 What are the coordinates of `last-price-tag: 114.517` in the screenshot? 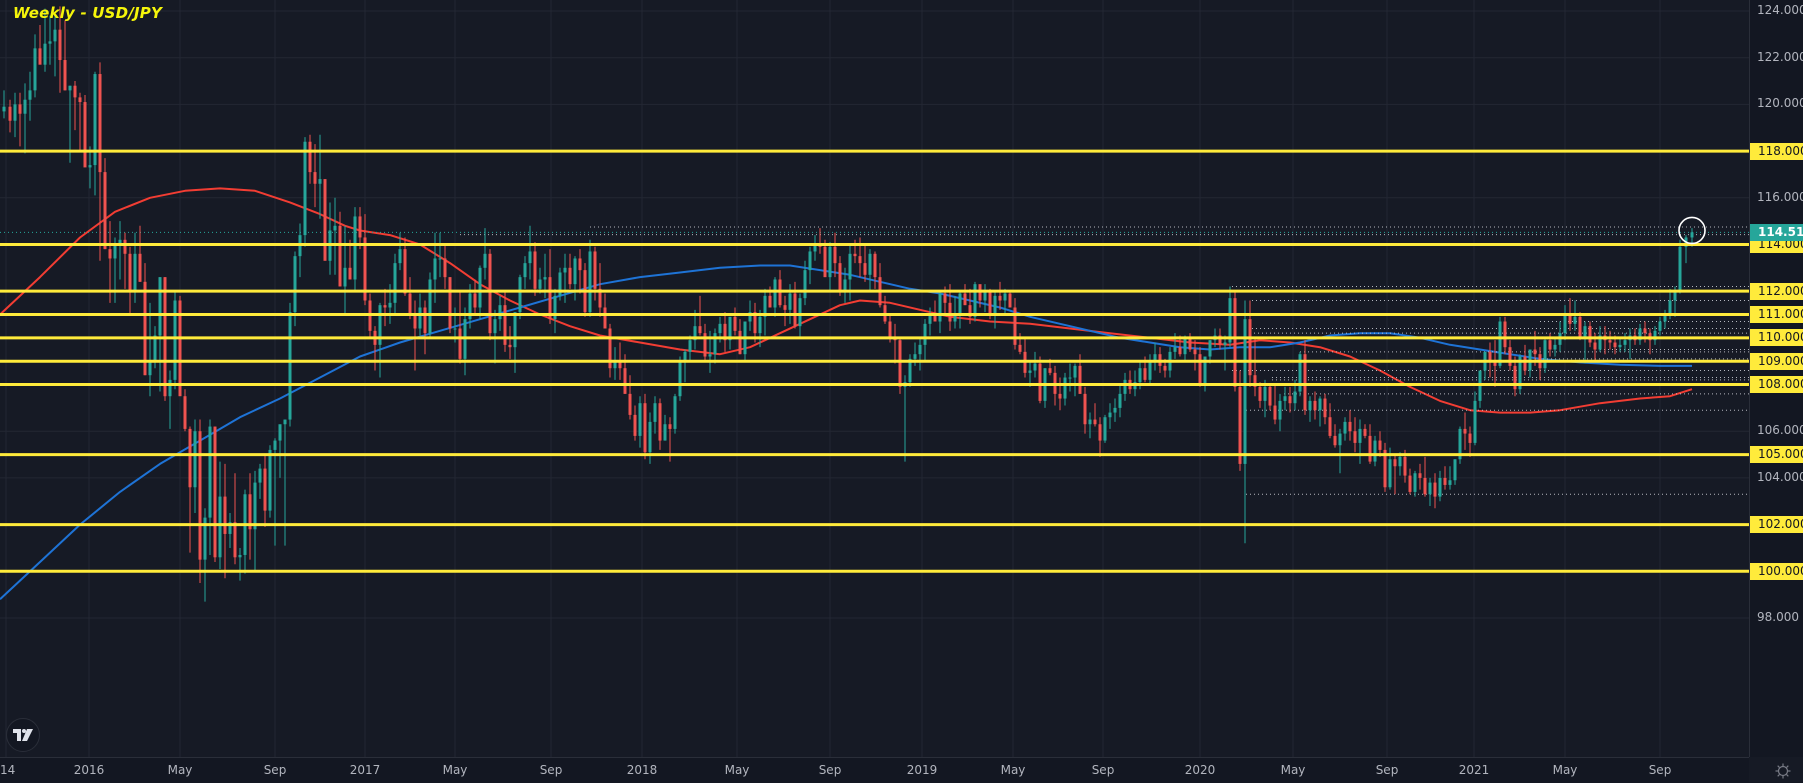 It's located at (1776, 232).